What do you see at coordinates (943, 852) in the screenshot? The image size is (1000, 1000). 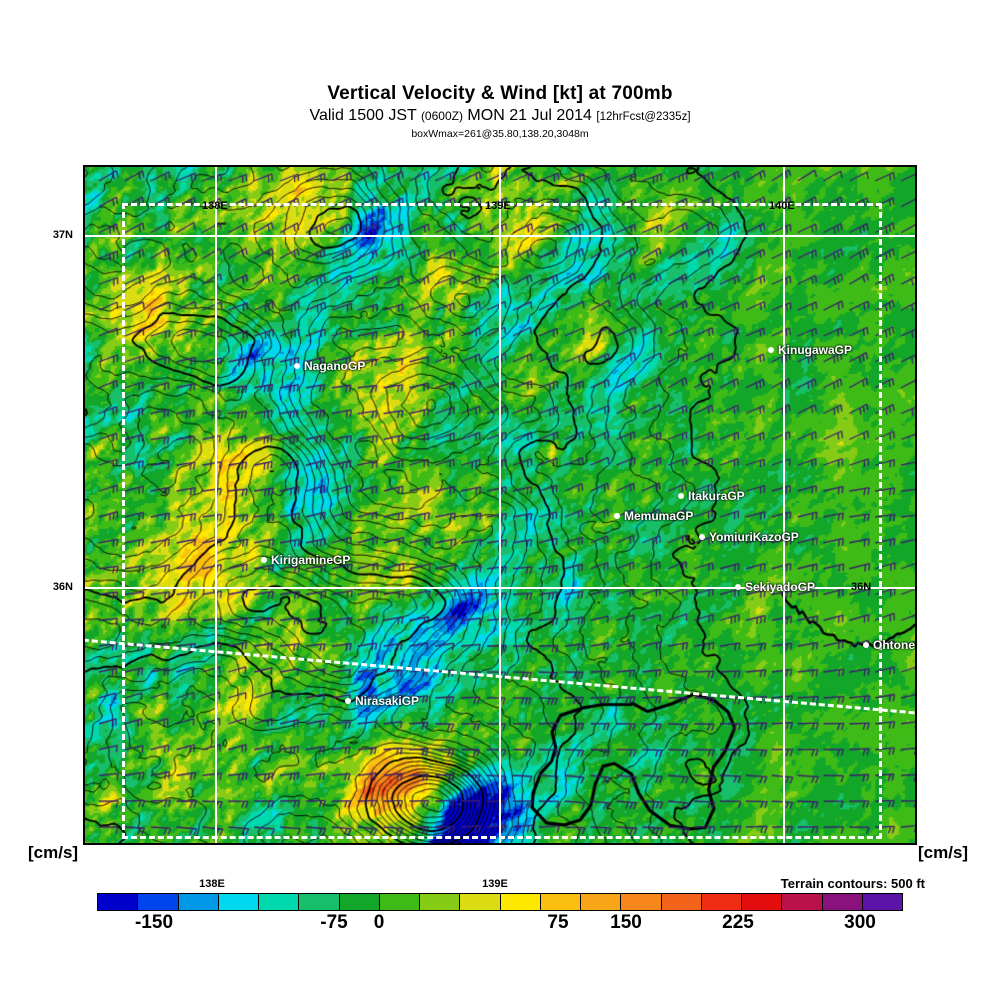 I see `units-right: [cm/s]` at bounding box center [943, 852].